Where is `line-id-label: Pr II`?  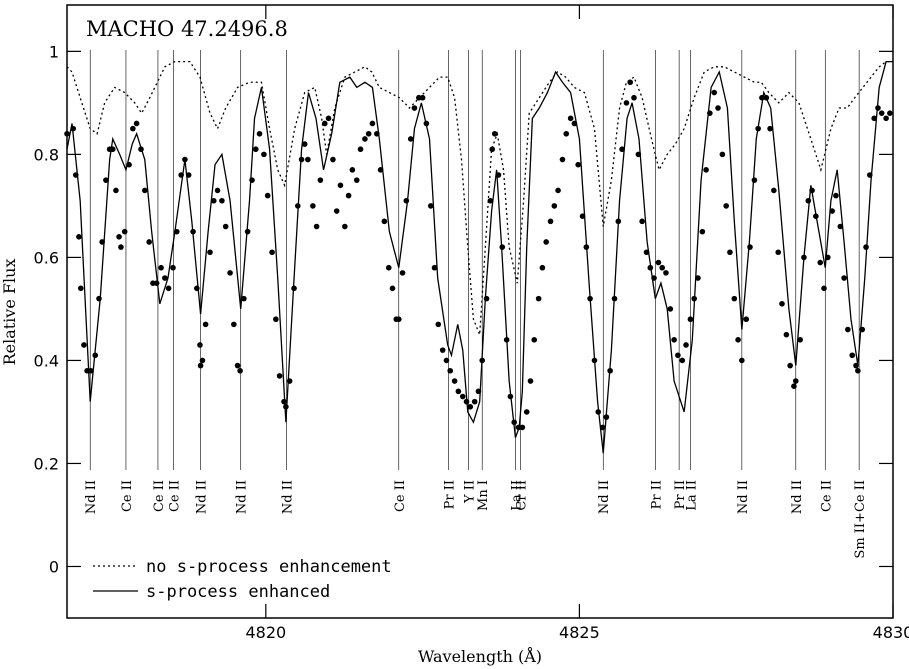 line-id-label: Pr II is located at coordinates (656, 494).